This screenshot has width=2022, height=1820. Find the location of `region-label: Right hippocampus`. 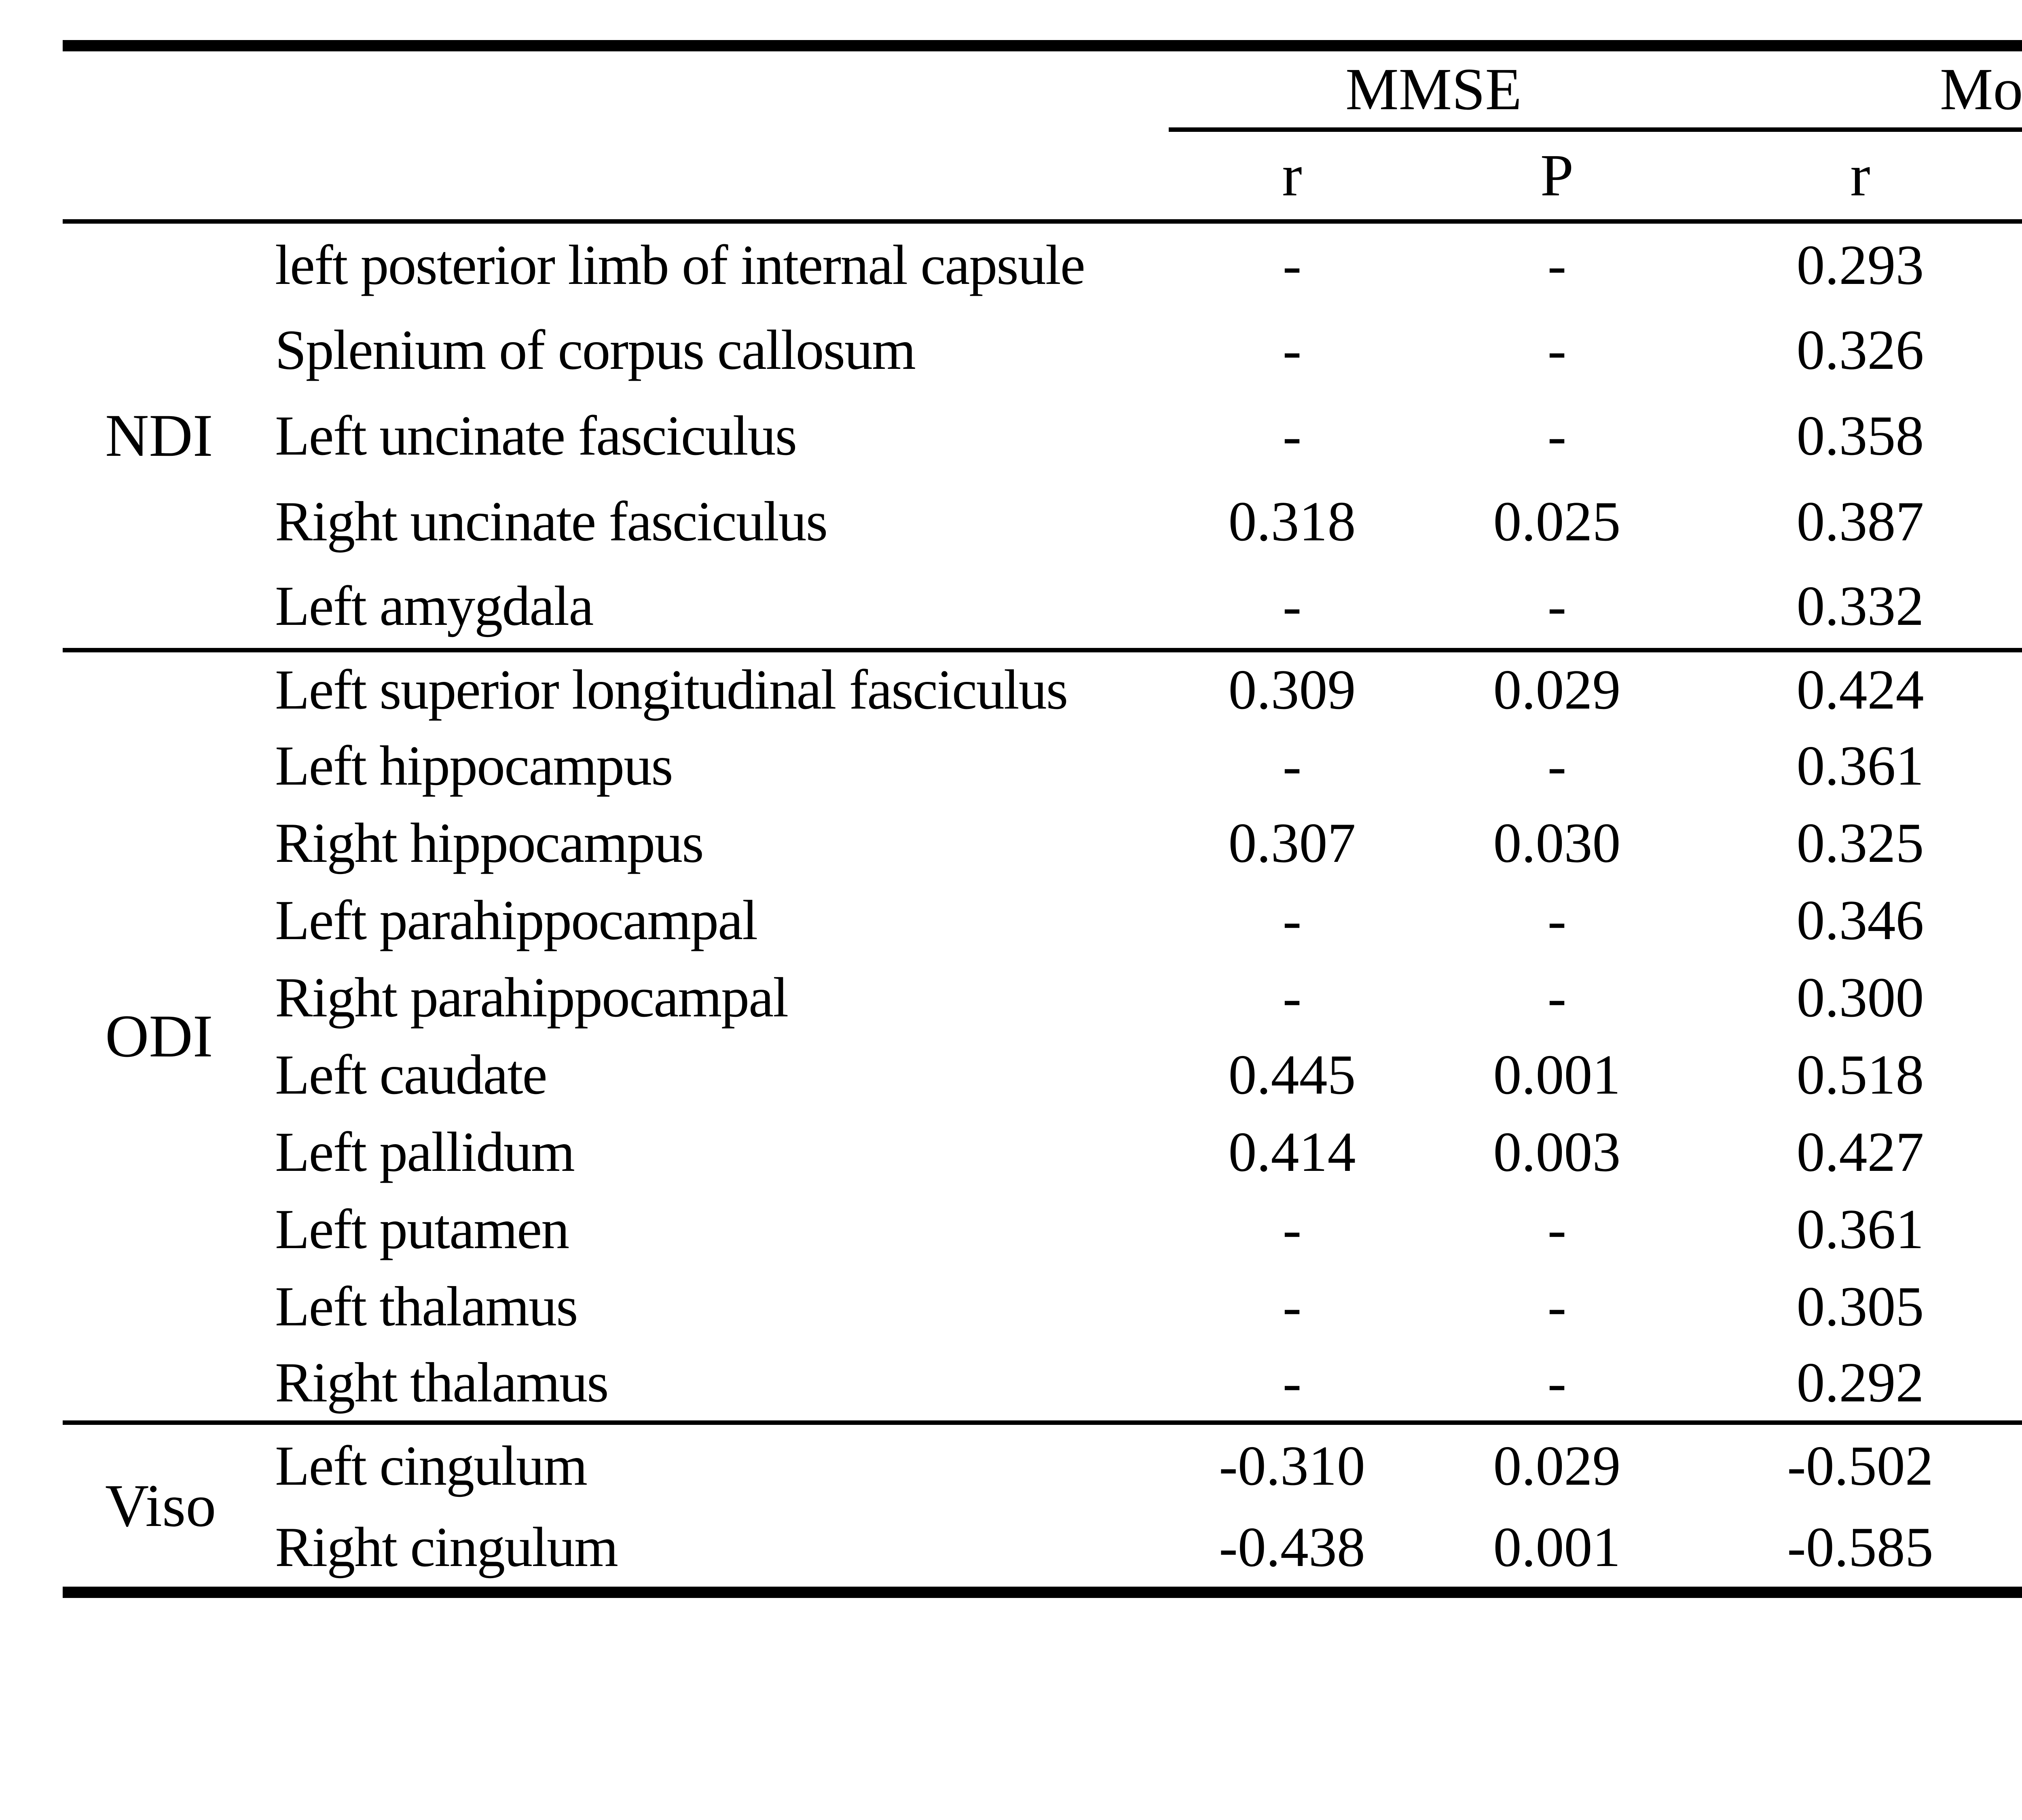

region-label: Right hippocampus is located at coordinates (489, 843).